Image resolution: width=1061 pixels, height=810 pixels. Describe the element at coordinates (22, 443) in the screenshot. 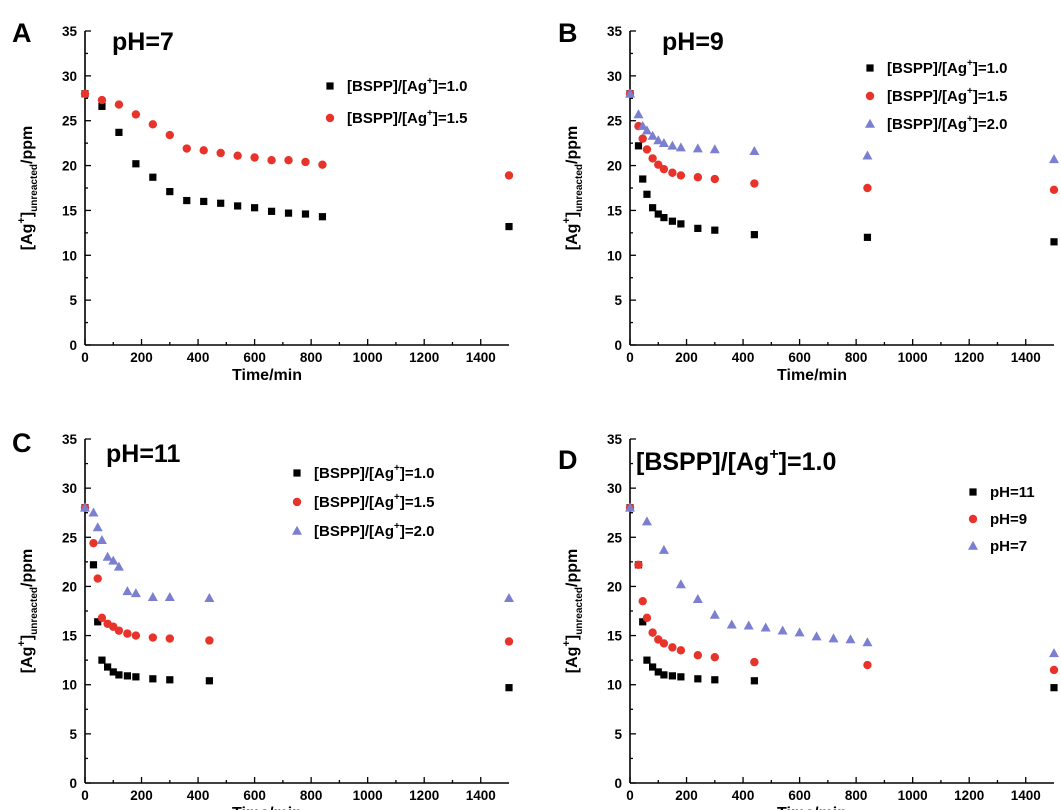

I see `panel-letter: C` at that location.